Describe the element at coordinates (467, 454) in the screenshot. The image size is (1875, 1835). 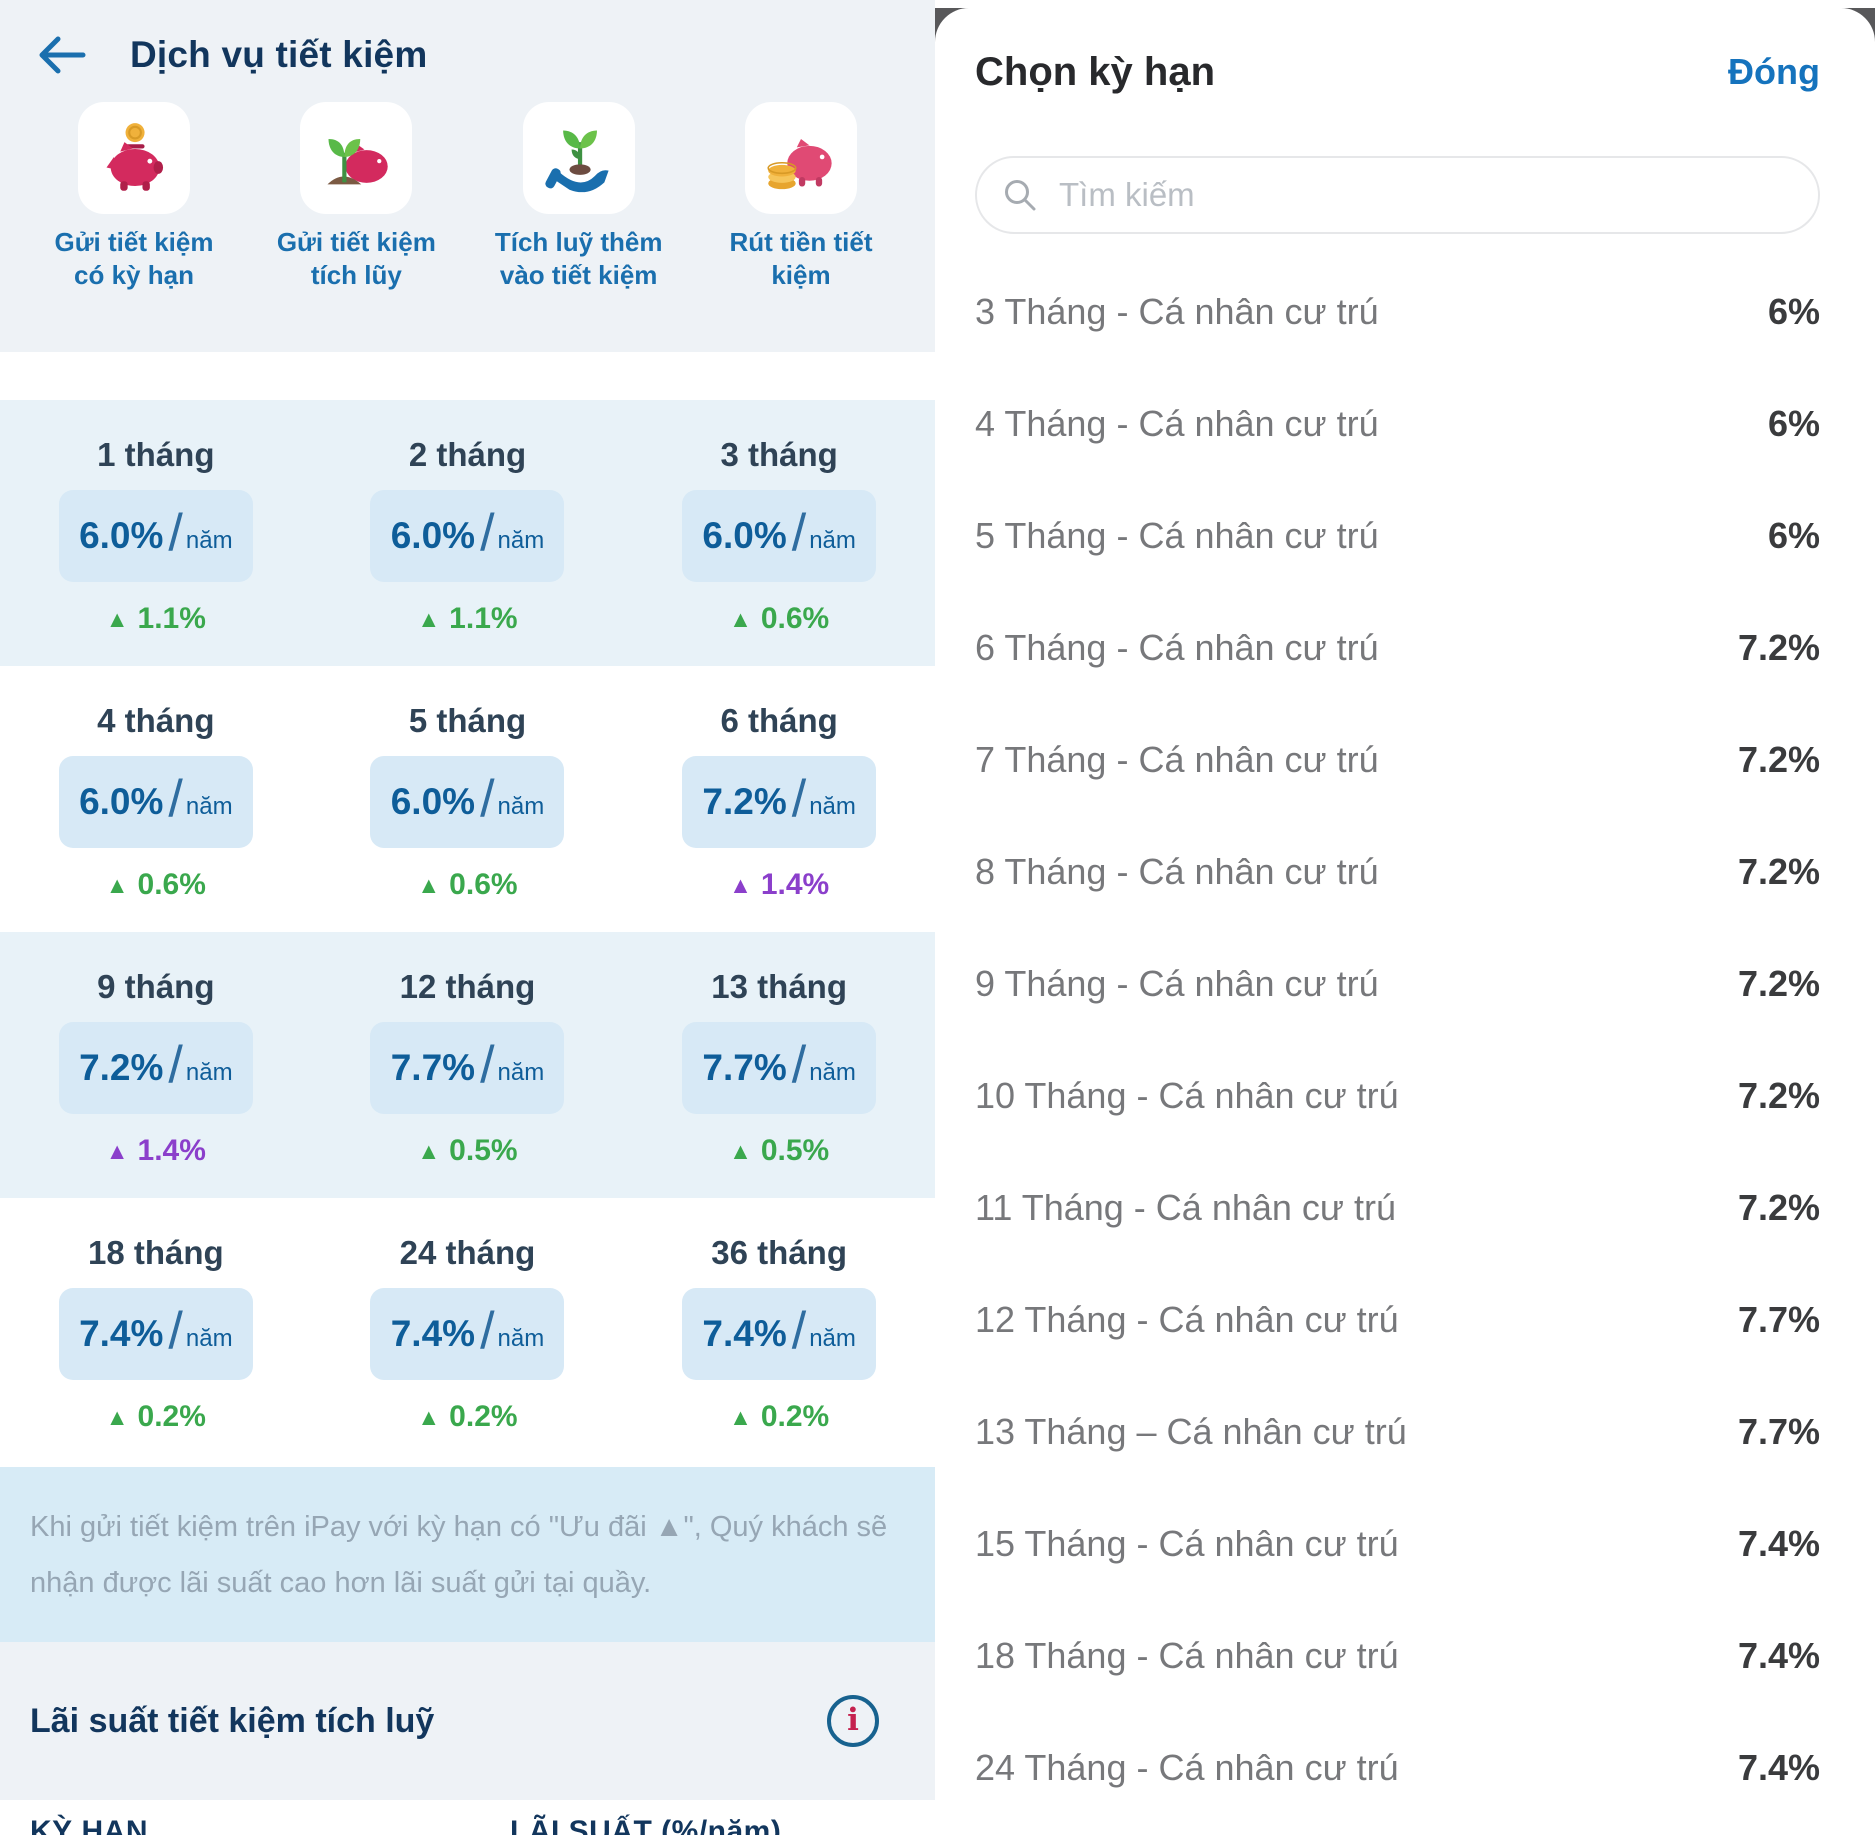
I see `term-label: 2 tháng` at that location.